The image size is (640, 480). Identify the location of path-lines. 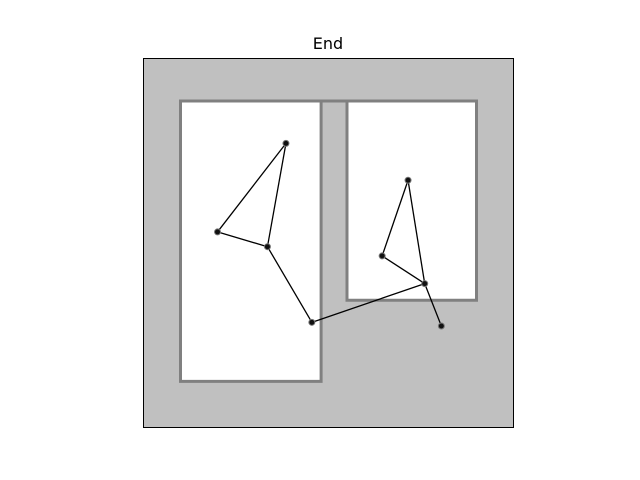
(329, 234).